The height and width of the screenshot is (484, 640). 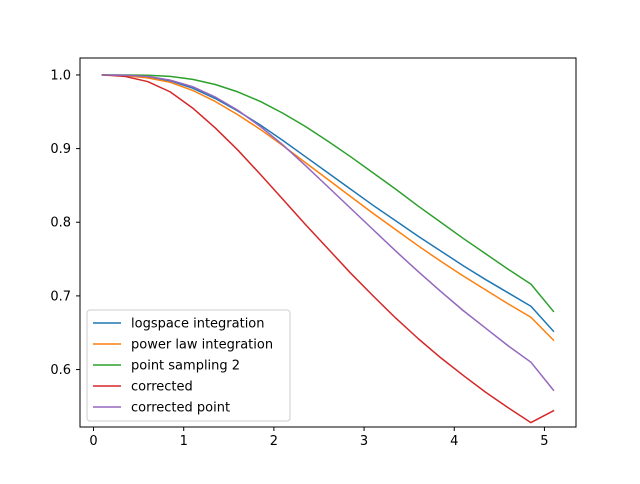 What do you see at coordinates (60, 149) in the screenshot?
I see `y-tick-label: 0.9` at bounding box center [60, 149].